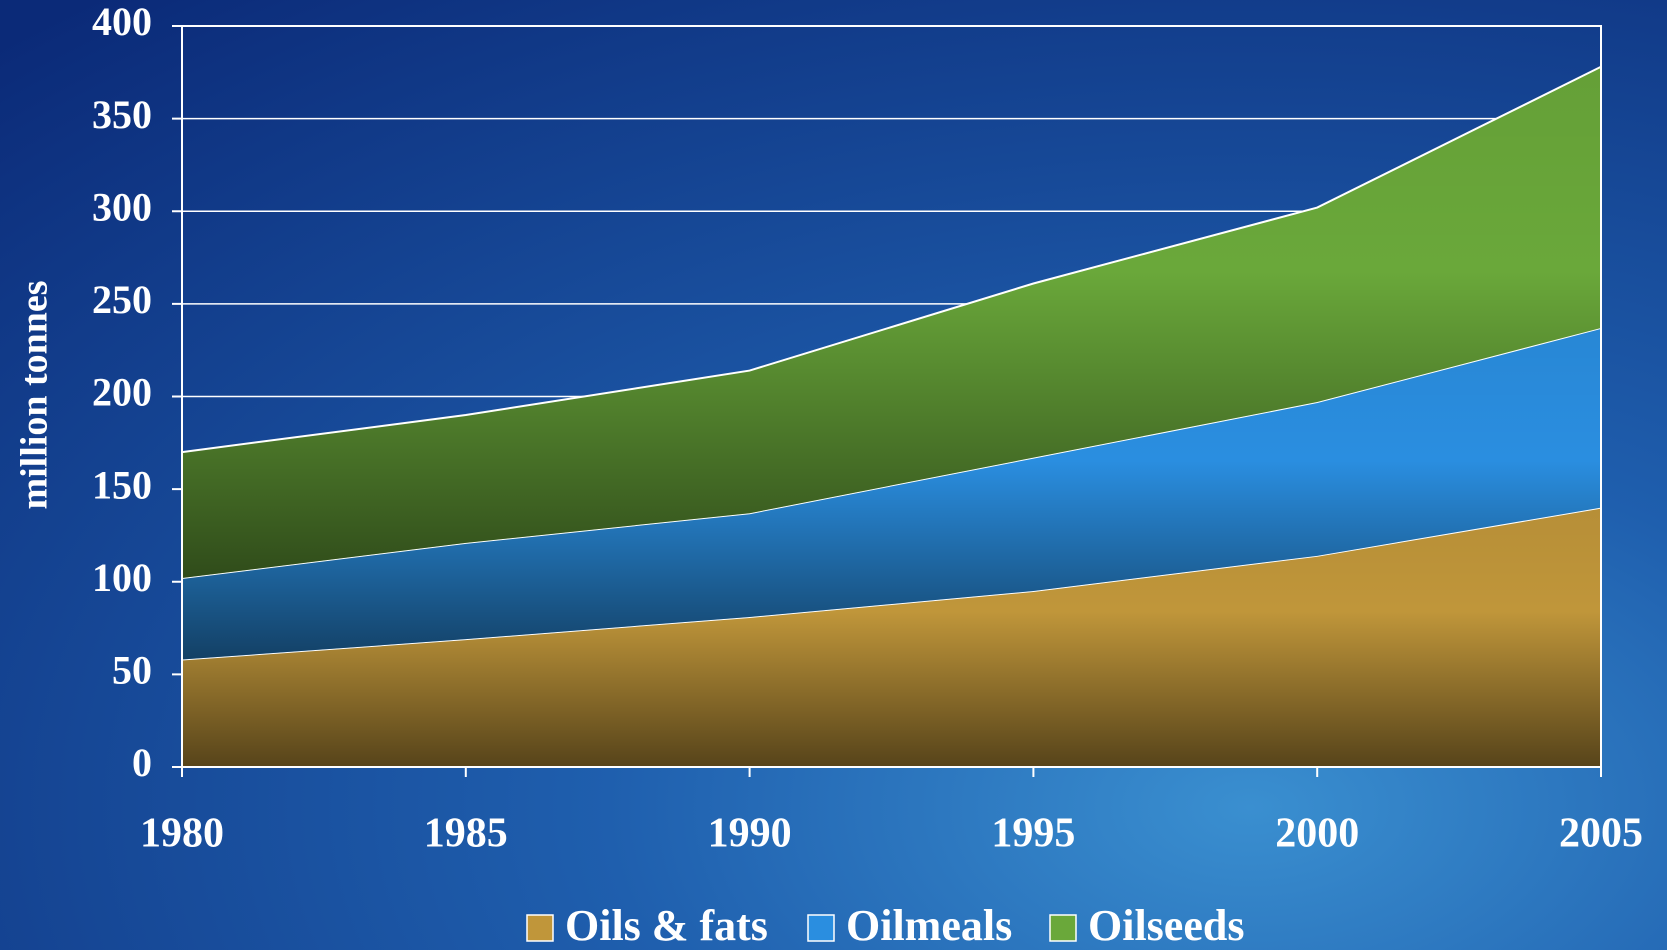 This screenshot has height=950, width=1667. What do you see at coordinates (750, 834) in the screenshot?
I see `x-tick-label: 1990` at bounding box center [750, 834].